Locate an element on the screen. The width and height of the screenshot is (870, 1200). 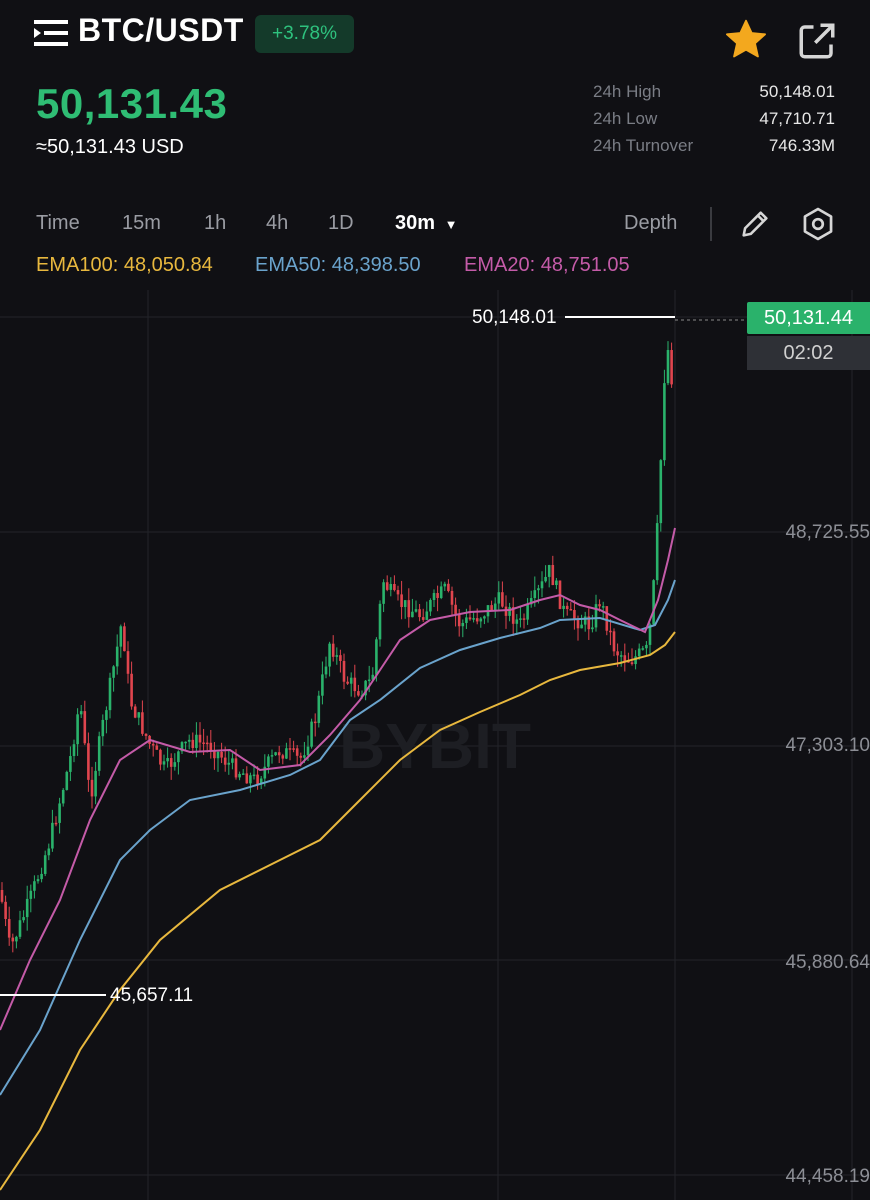
trading-pair-title: BTC/USDT is located at coordinates (161, 30).